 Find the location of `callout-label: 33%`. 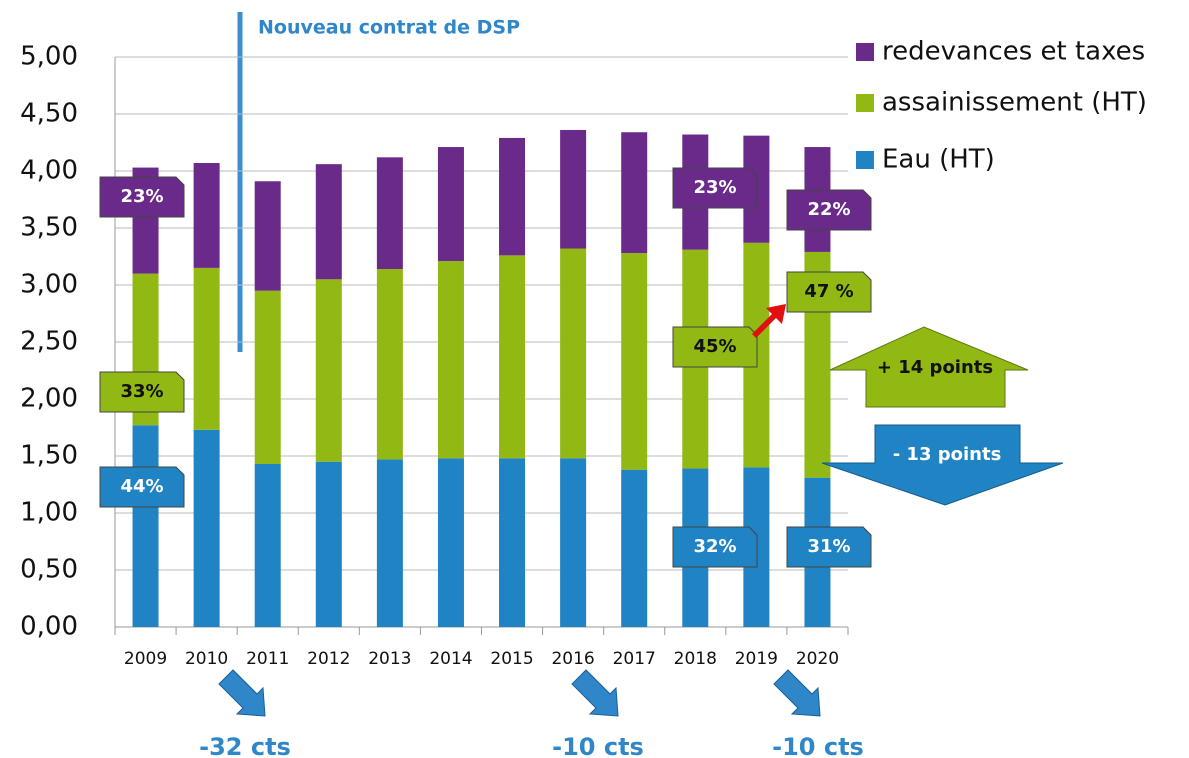

callout-label: 33% is located at coordinates (141, 391).